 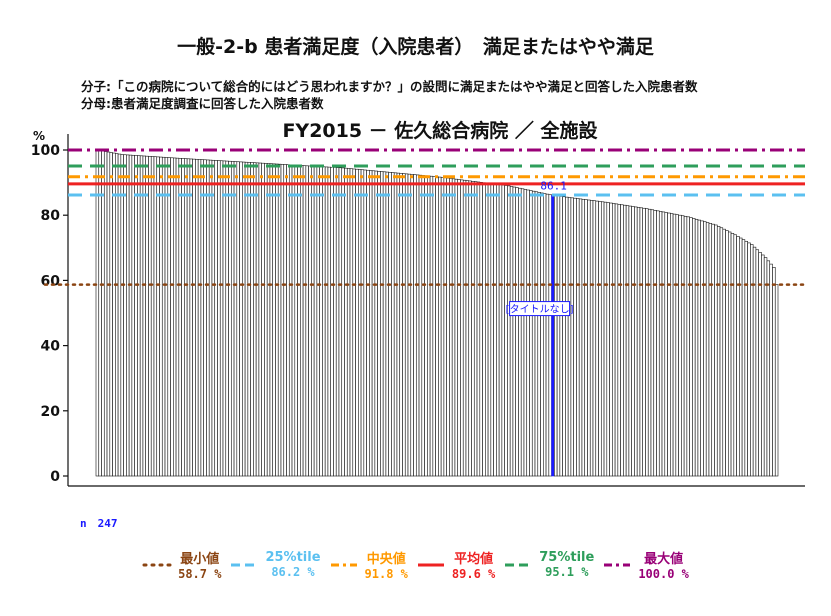 What do you see at coordinates (553, 336) in the screenshot?
I see `highlight-bar` at bounding box center [553, 336].